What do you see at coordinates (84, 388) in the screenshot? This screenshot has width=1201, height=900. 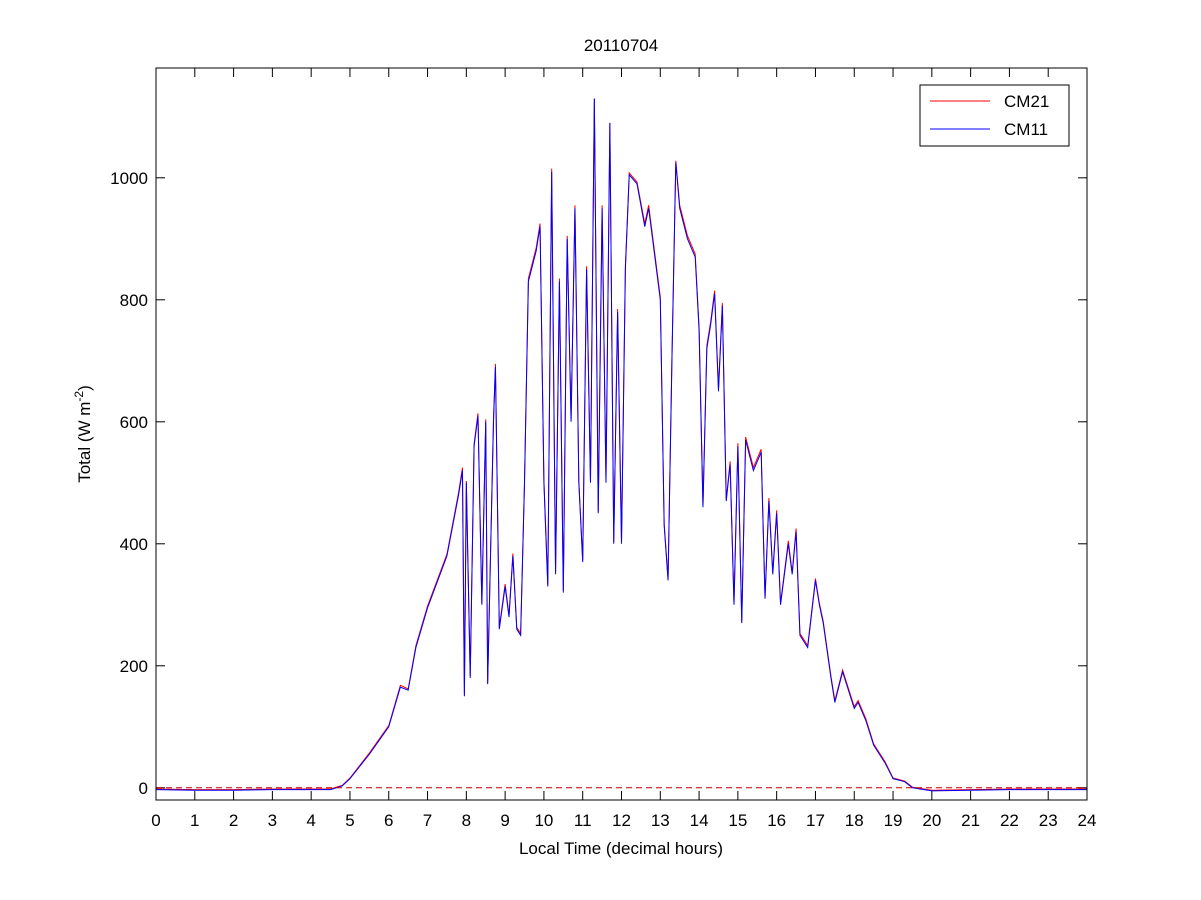 I see `y-label-end: )` at bounding box center [84, 388].